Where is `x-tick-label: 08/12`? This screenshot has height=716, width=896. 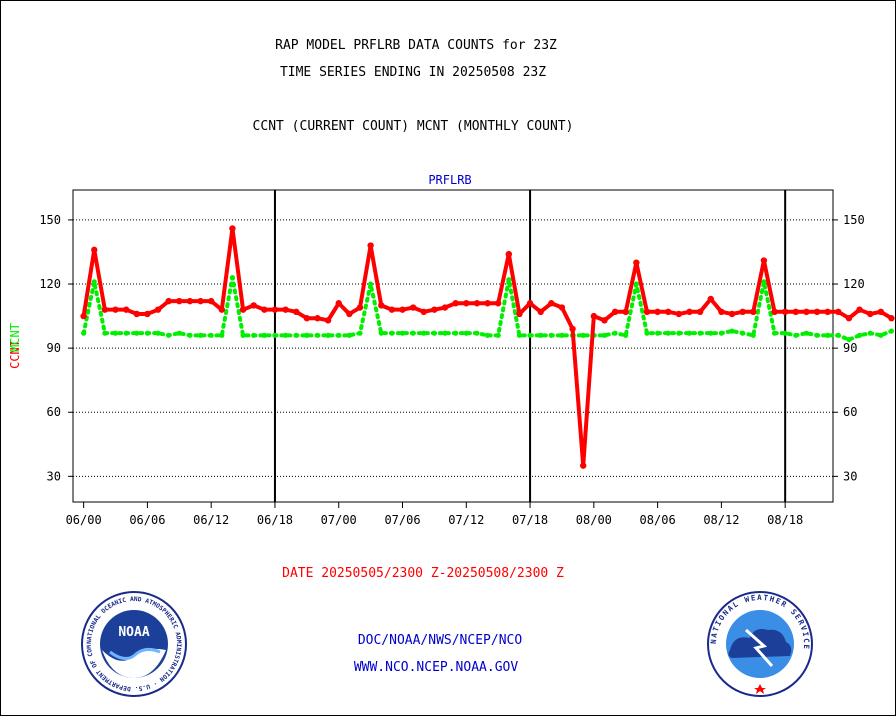
x-tick-label: 08/12 is located at coordinates (721, 520).